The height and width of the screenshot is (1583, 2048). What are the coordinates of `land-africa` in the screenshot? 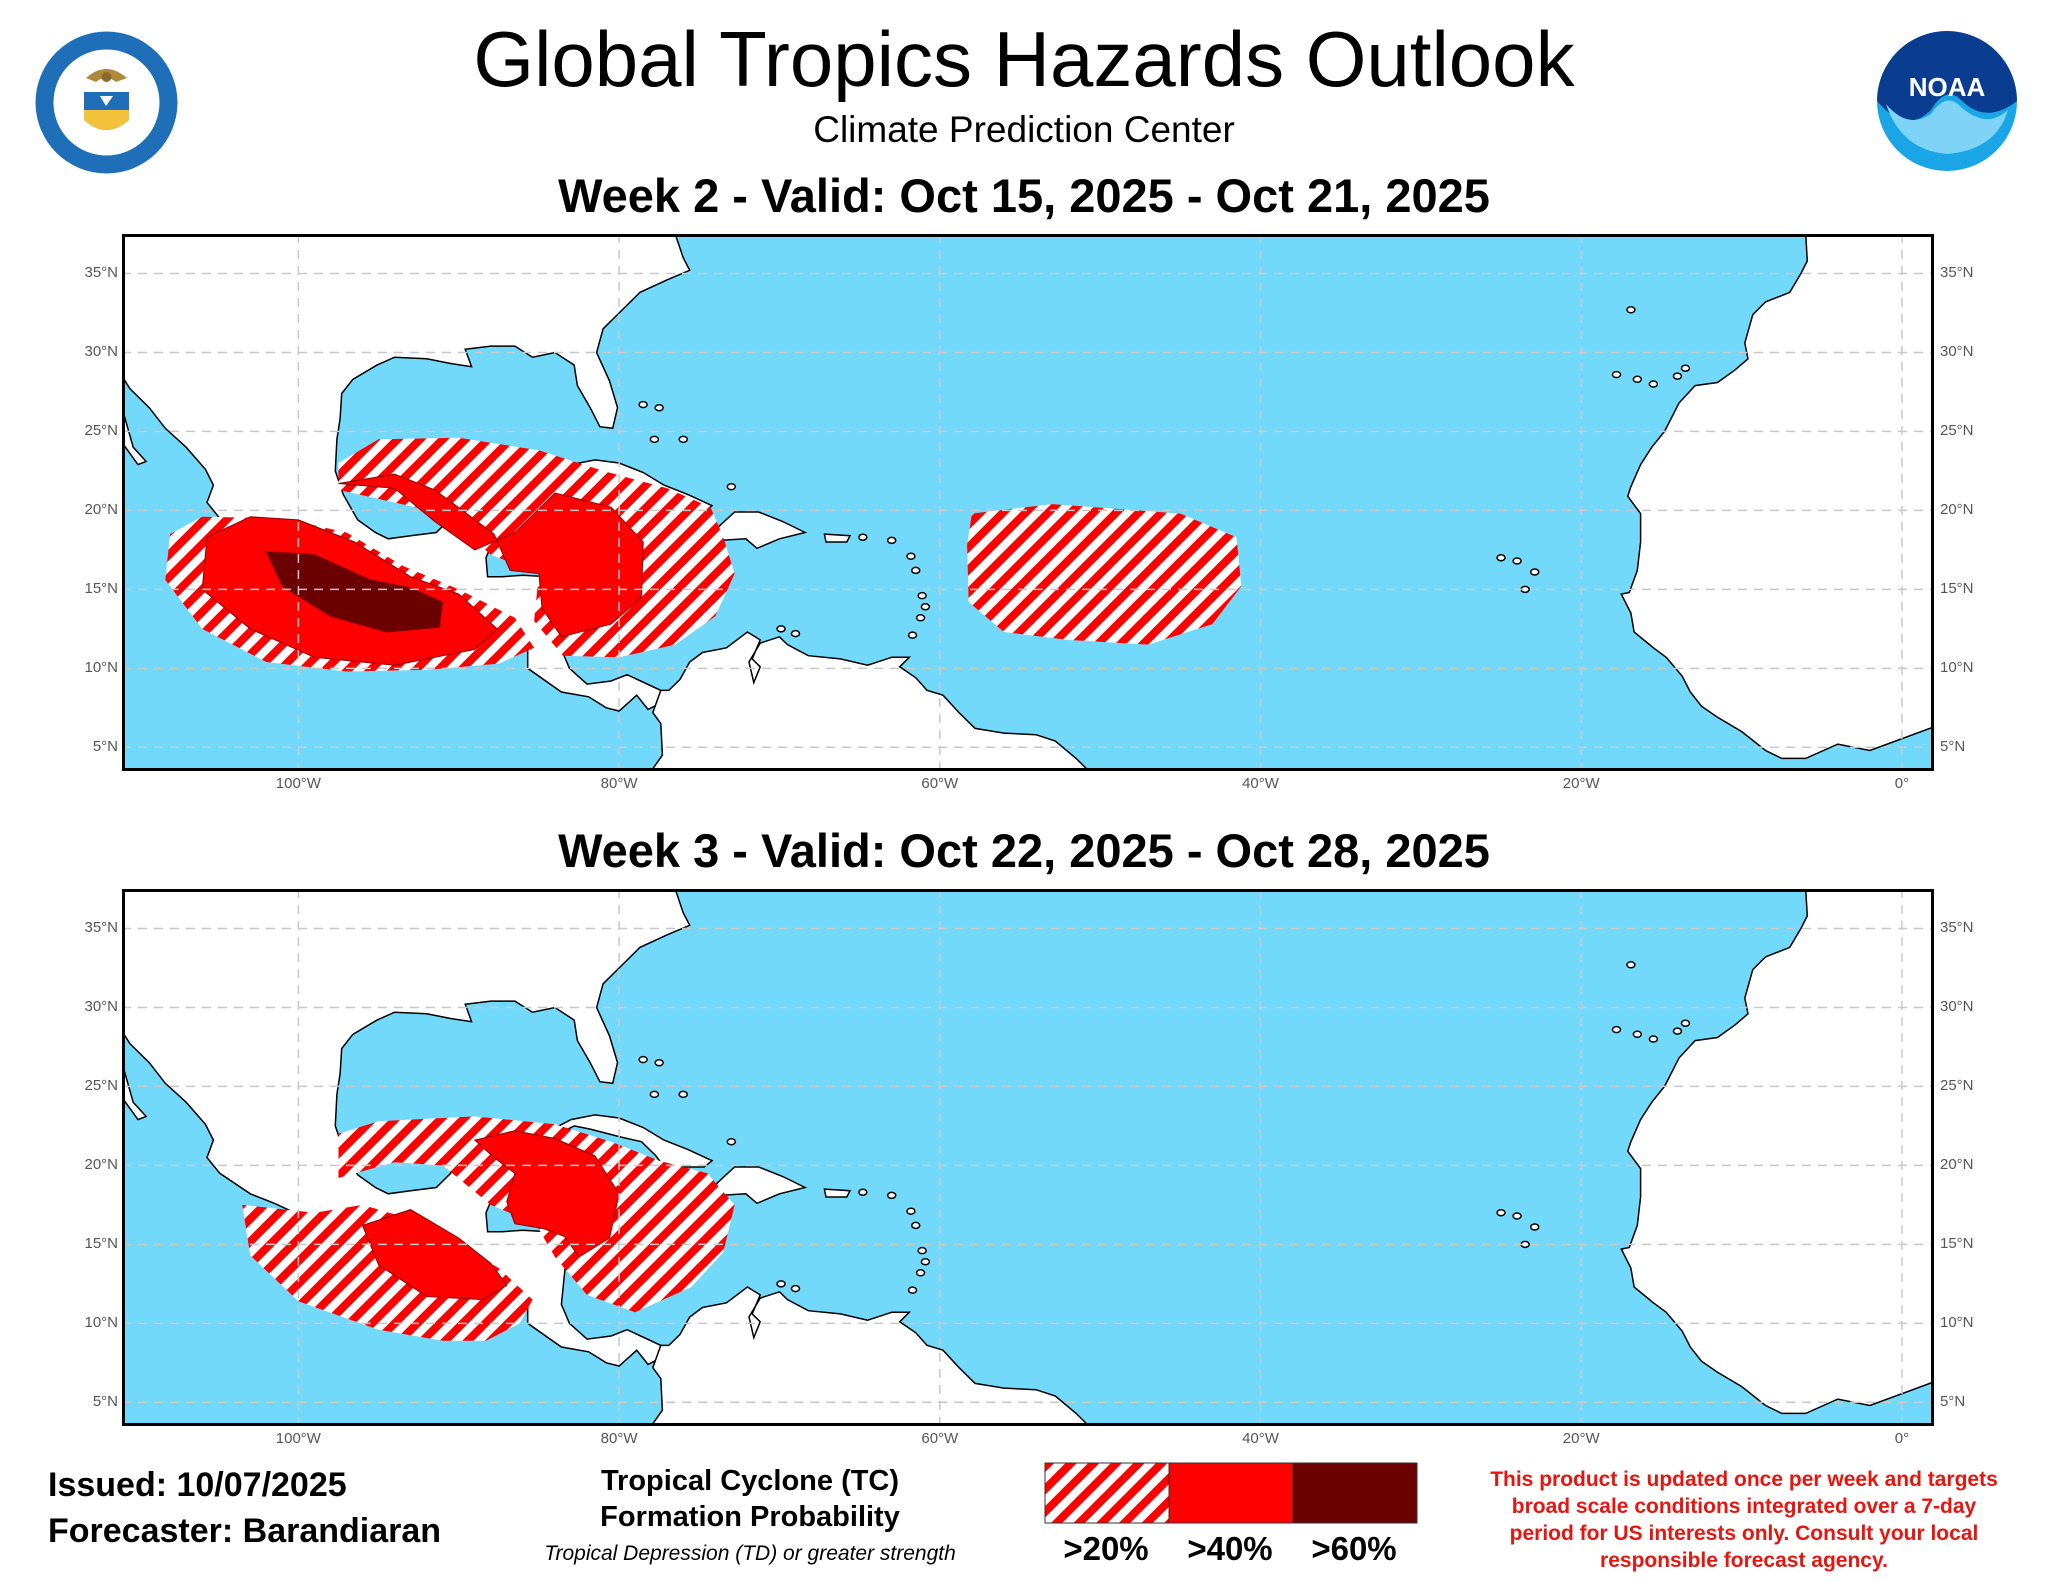 It's located at (1777, 497).